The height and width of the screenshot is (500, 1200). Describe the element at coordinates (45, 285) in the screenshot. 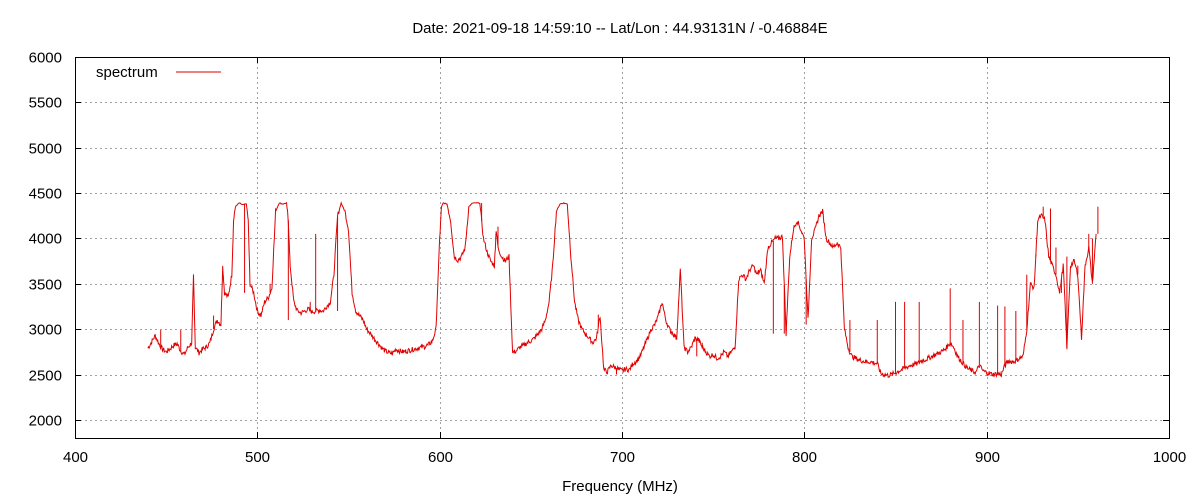

I see `y-tick-label: 3500` at that location.